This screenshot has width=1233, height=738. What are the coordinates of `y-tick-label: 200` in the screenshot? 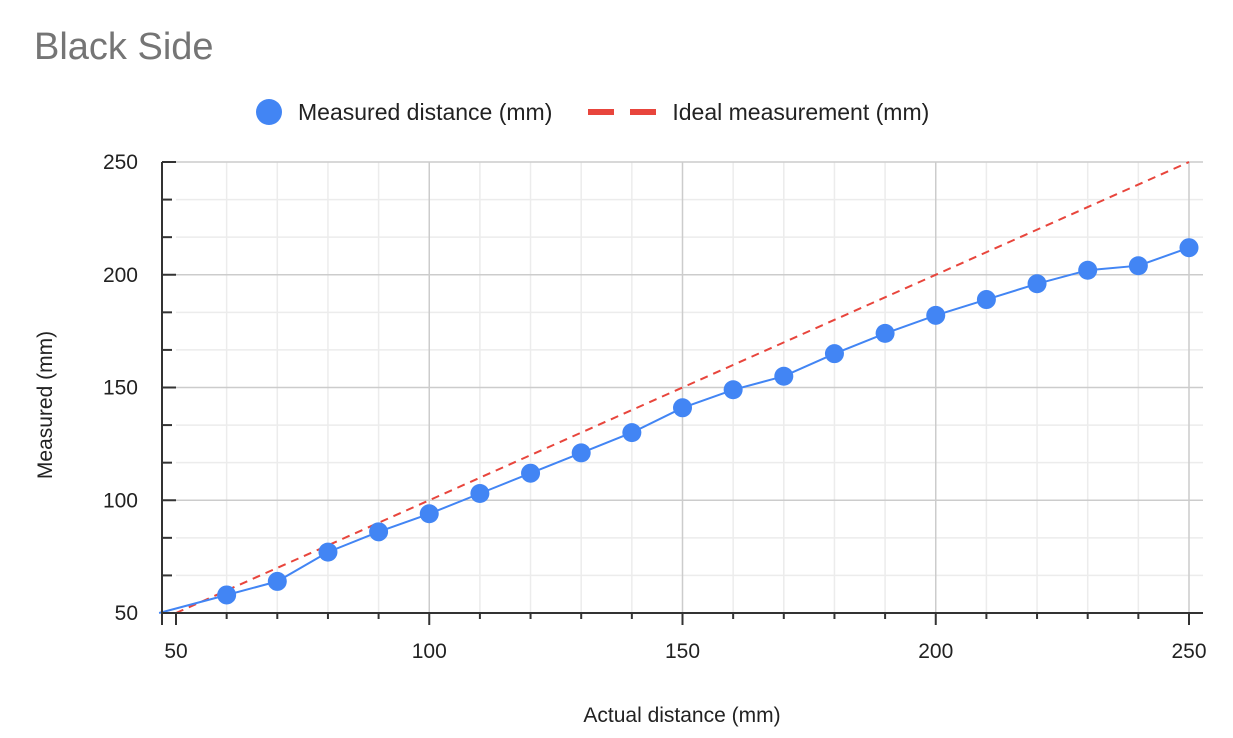 It's located at (120, 275).